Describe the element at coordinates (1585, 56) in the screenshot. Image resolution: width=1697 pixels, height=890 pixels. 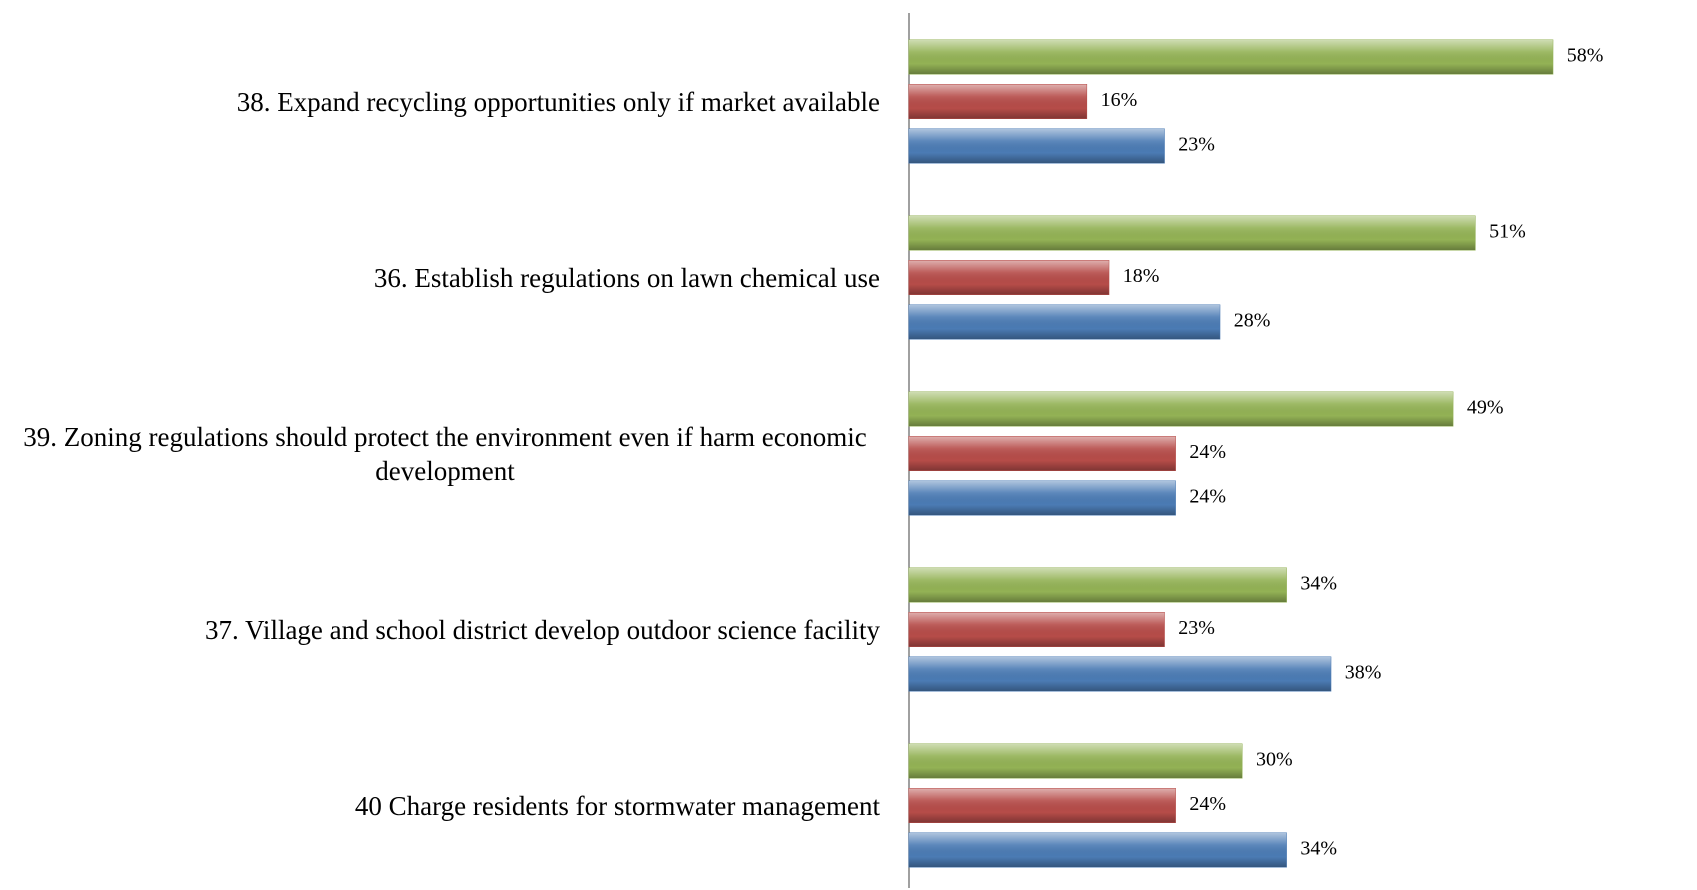
I see `value-label: 58%` at that location.